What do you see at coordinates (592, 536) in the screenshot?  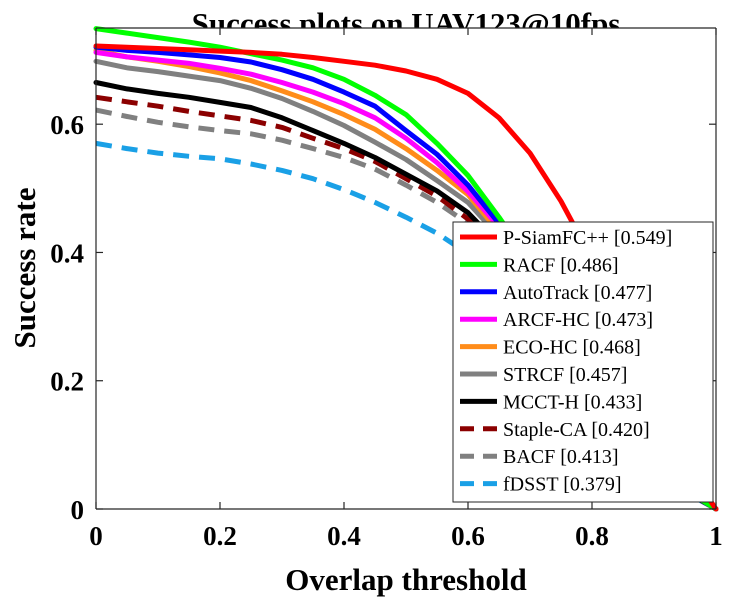 I see `x-tick-label: 0.8` at bounding box center [592, 536].